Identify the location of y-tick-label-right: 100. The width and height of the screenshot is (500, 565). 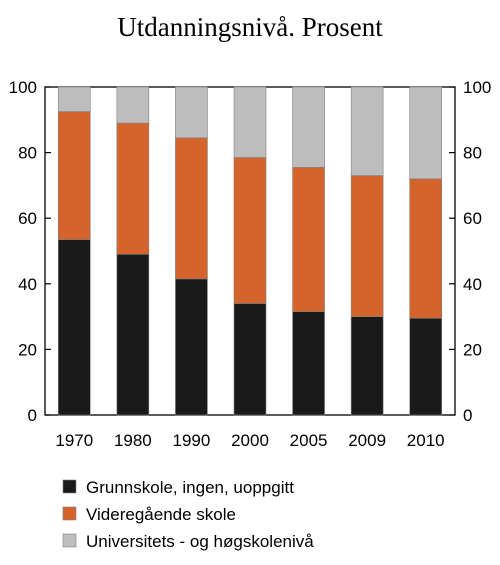
(477, 87).